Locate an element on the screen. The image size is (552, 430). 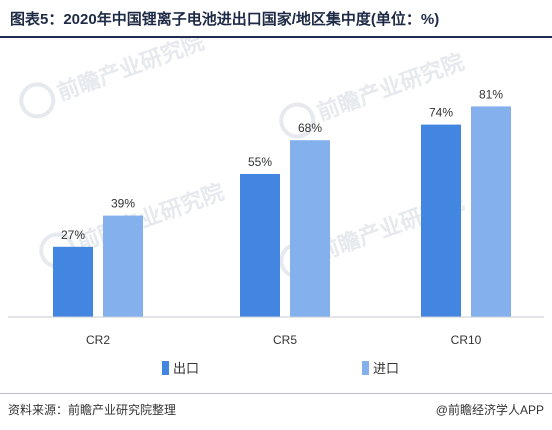
legend-swatch-import is located at coordinates (365, 367).